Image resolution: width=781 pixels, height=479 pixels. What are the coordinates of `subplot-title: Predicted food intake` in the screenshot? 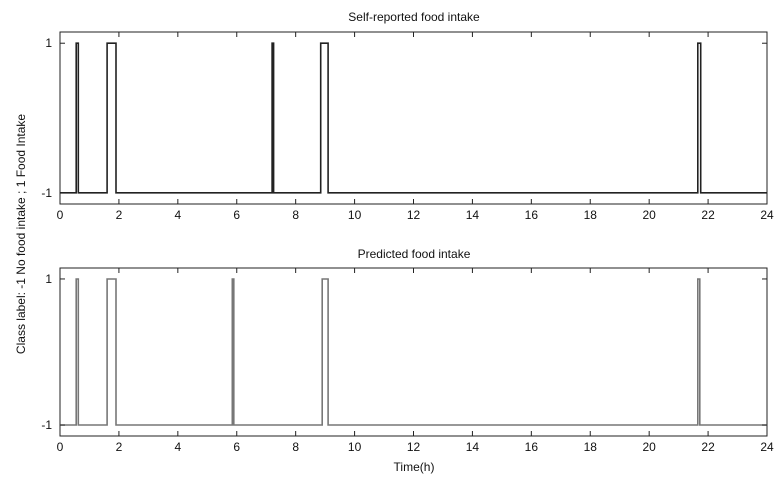 It's located at (414, 254).